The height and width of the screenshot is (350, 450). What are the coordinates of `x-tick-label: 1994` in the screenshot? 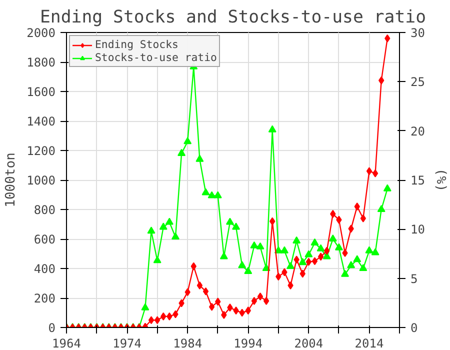 It's located at (248, 343).